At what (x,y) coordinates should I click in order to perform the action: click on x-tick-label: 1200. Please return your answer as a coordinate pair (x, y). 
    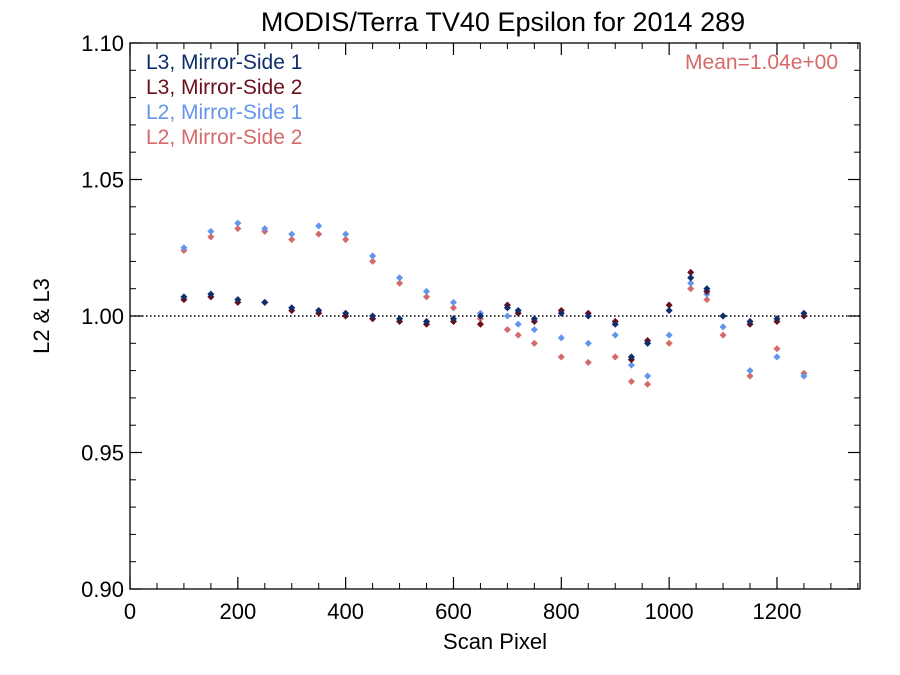
    Looking at the image, I should click on (776, 611).